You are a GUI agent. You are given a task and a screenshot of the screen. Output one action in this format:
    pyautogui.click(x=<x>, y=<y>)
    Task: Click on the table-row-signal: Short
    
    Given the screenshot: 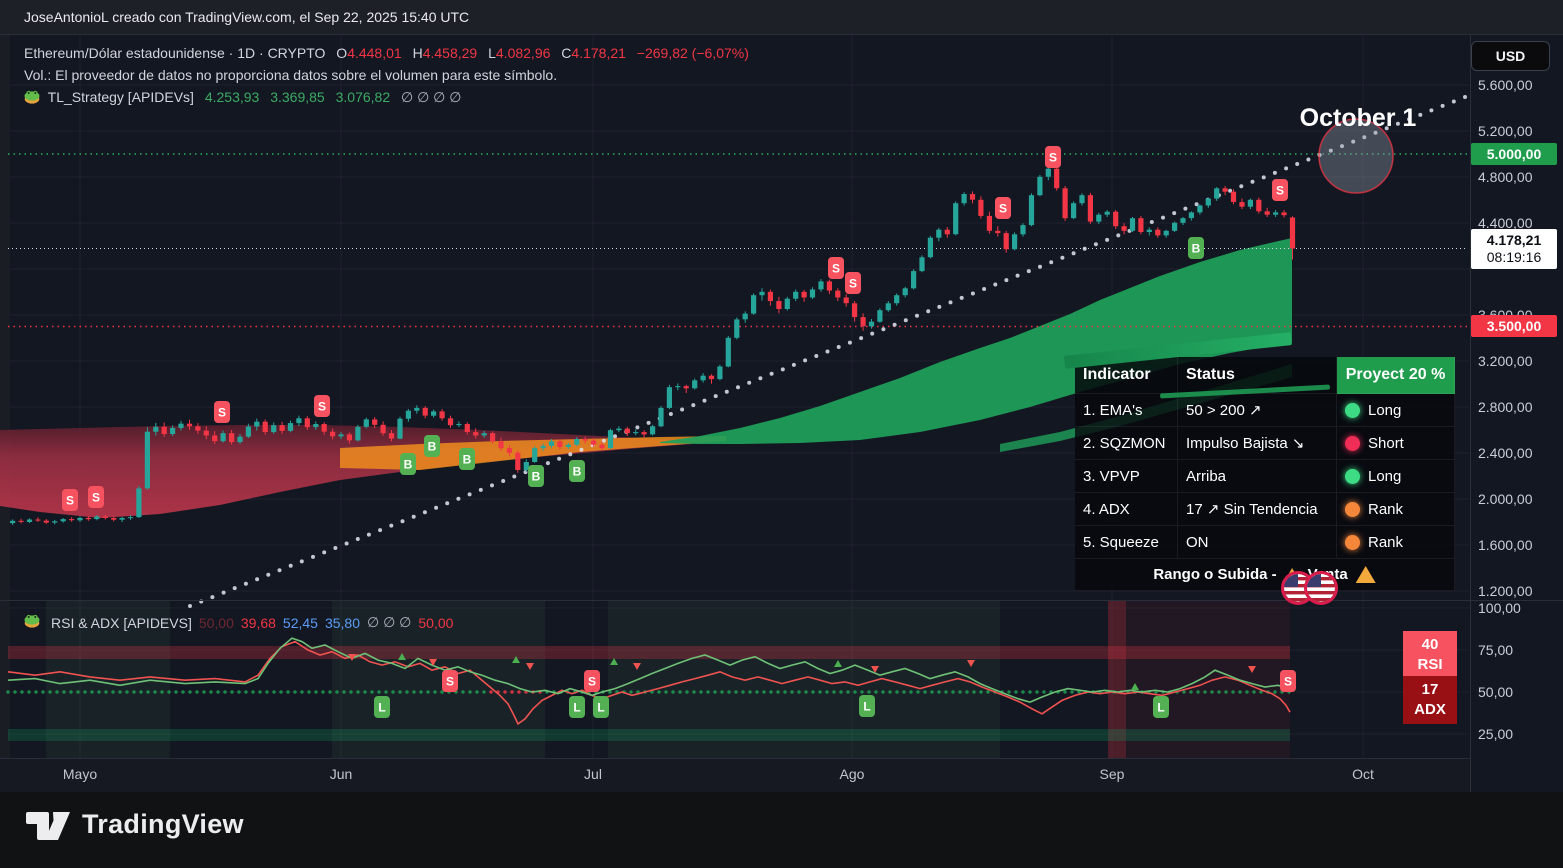 What is the action you would take?
    pyautogui.click(x=1396, y=443)
    